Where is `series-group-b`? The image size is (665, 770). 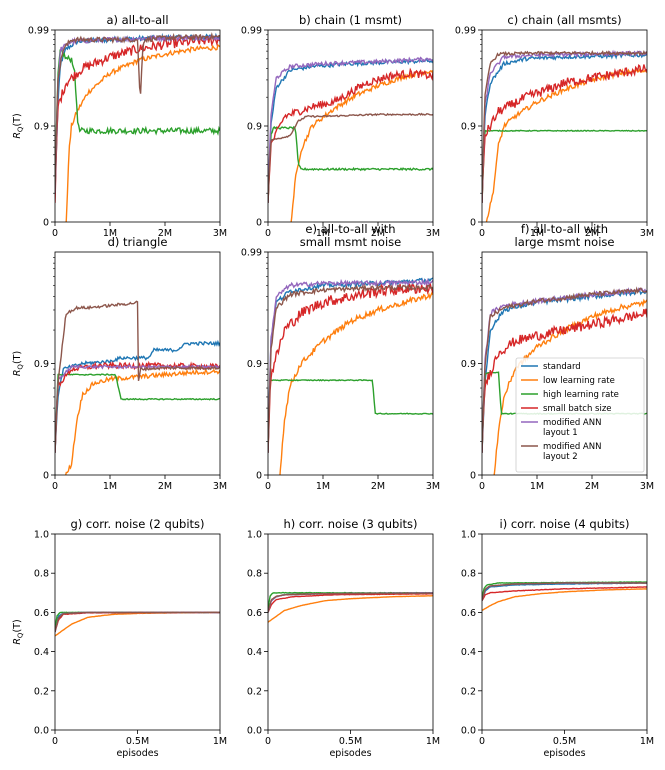
series-group-b is located at coordinates (350, 139).